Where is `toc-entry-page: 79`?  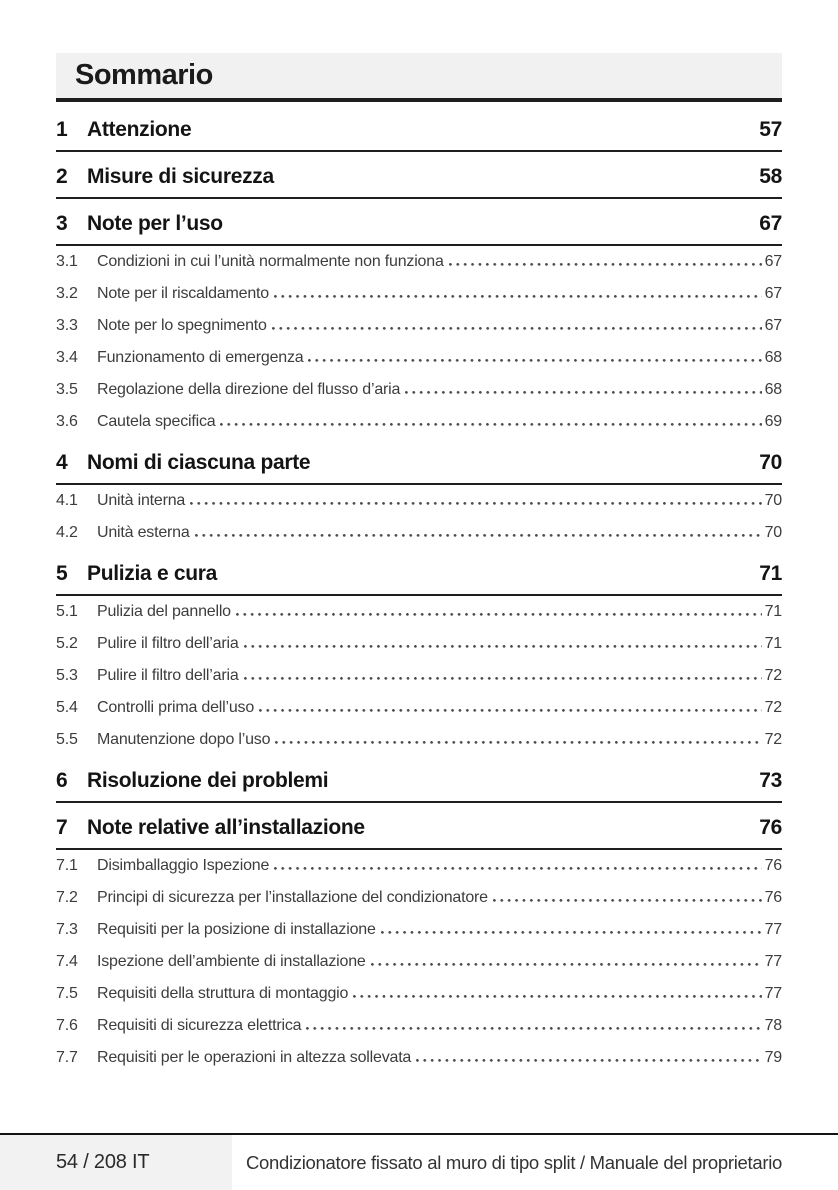 toc-entry-page: 79 is located at coordinates (773, 1057).